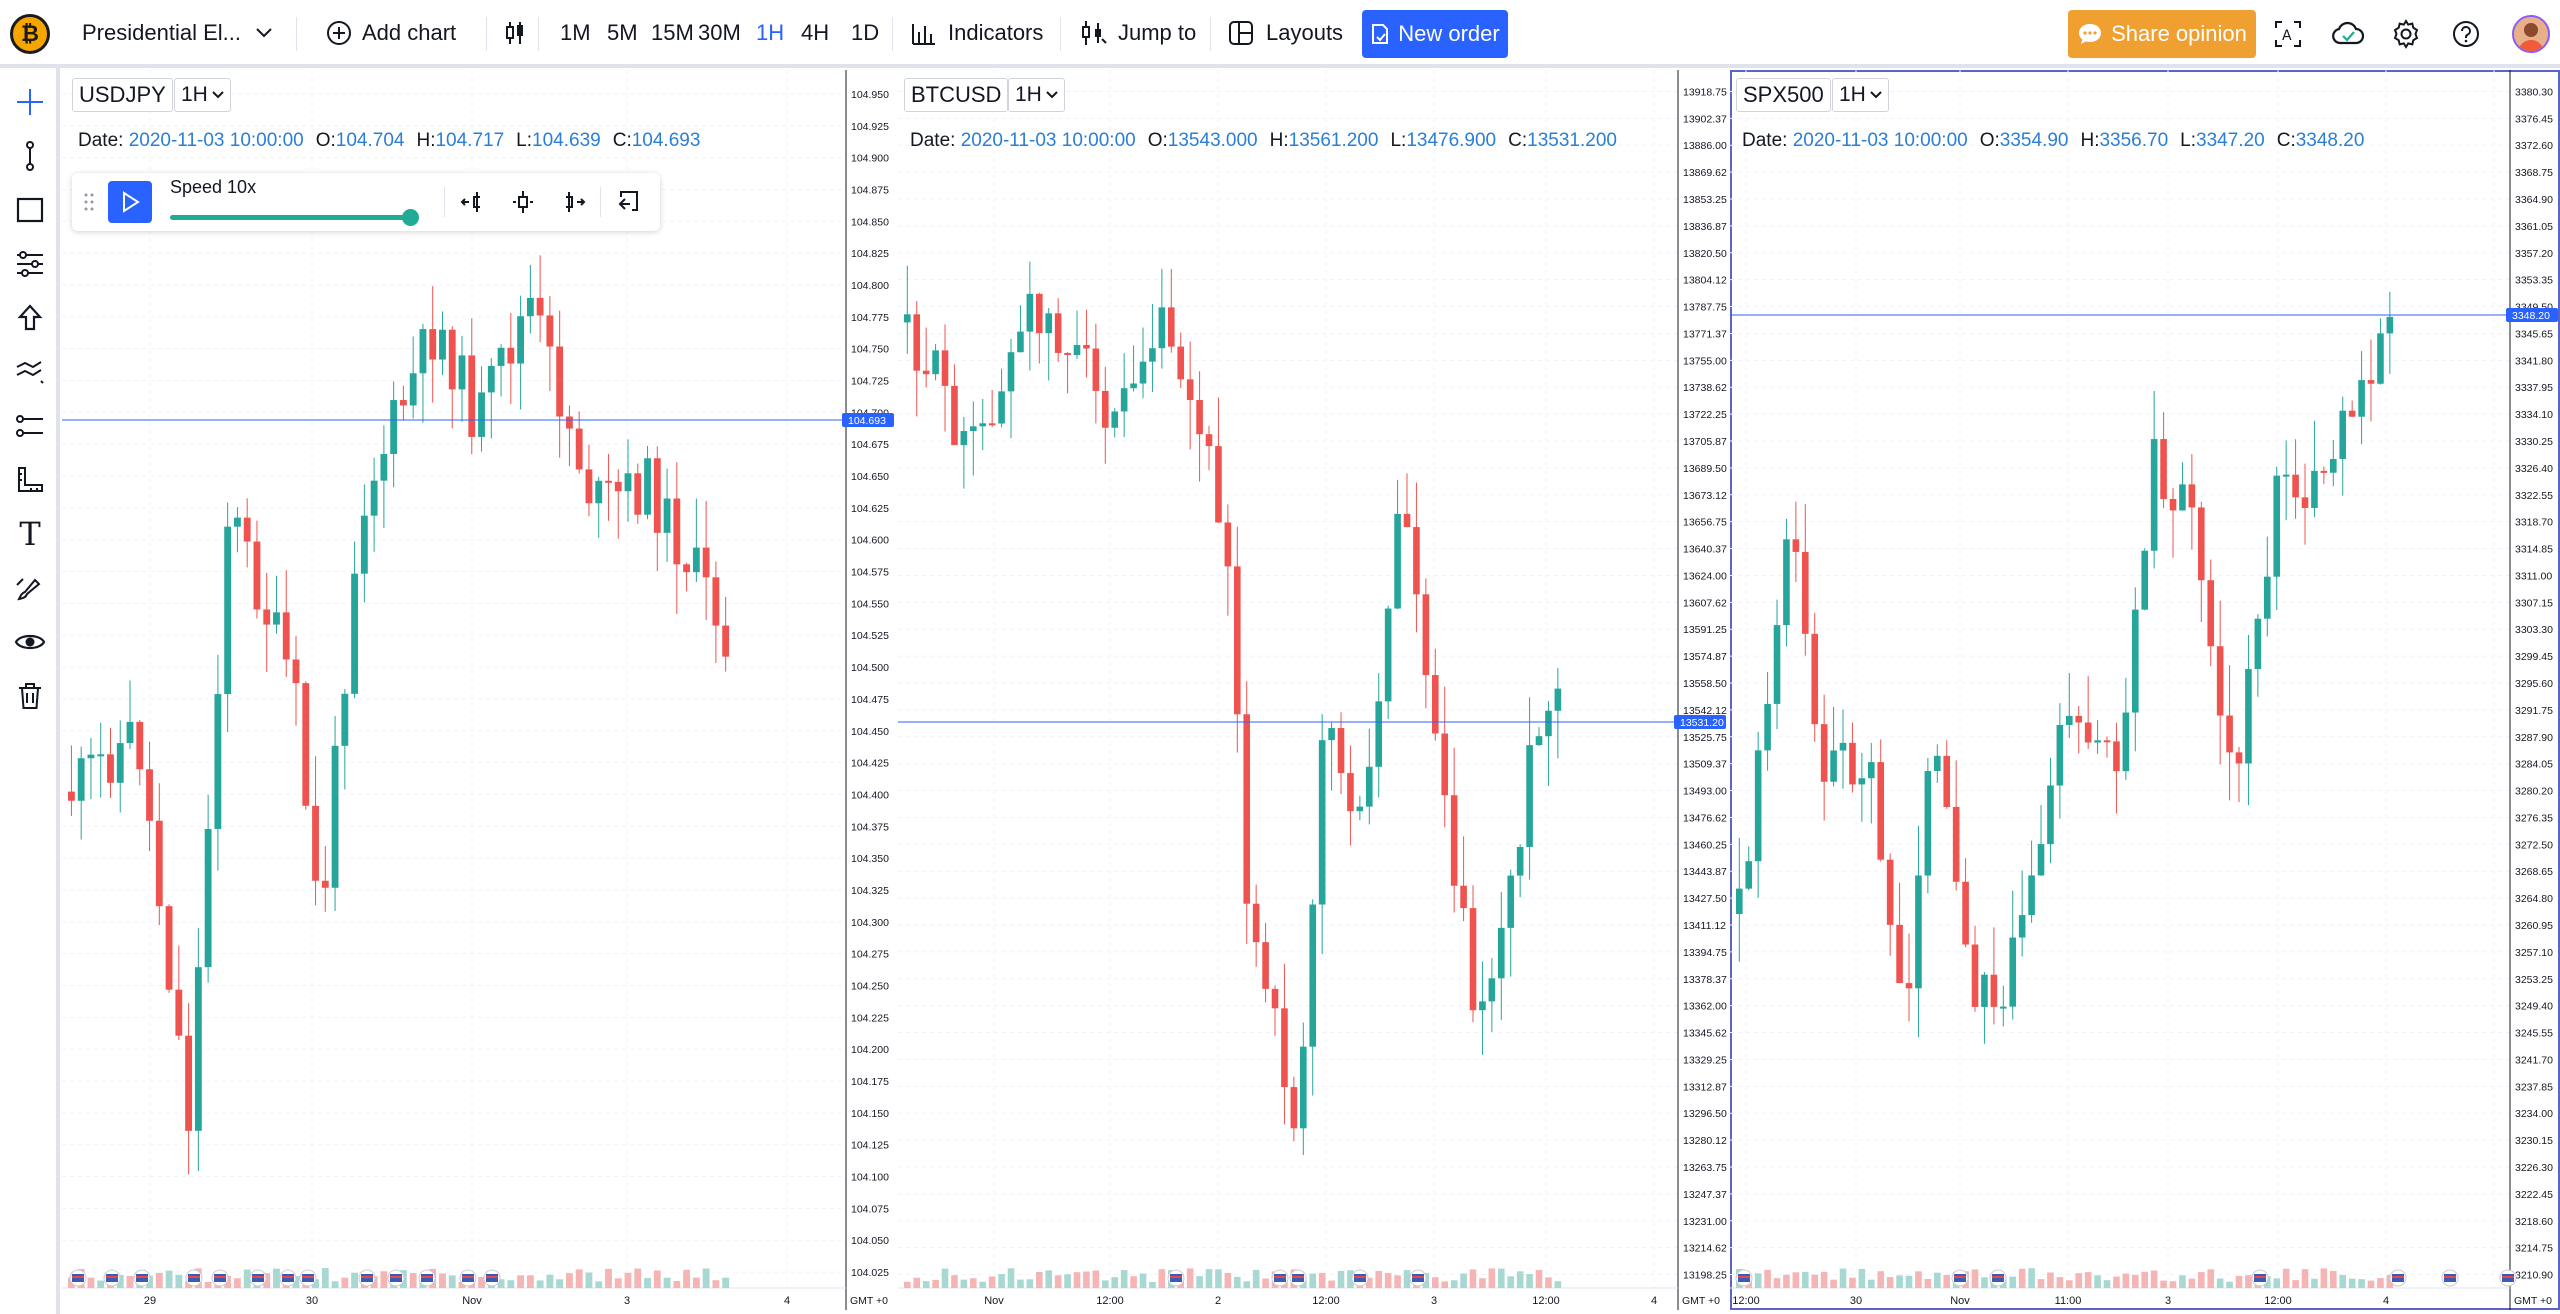 This screenshot has height=1314, width=2560. I want to click on symbol-button: USDJPY, so click(122, 95).